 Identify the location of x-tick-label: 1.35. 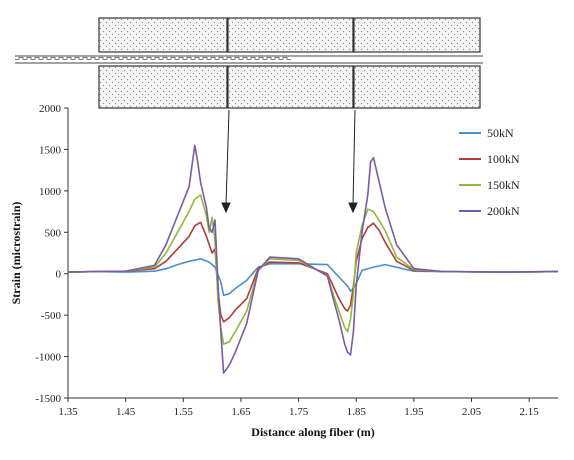
(68, 412).